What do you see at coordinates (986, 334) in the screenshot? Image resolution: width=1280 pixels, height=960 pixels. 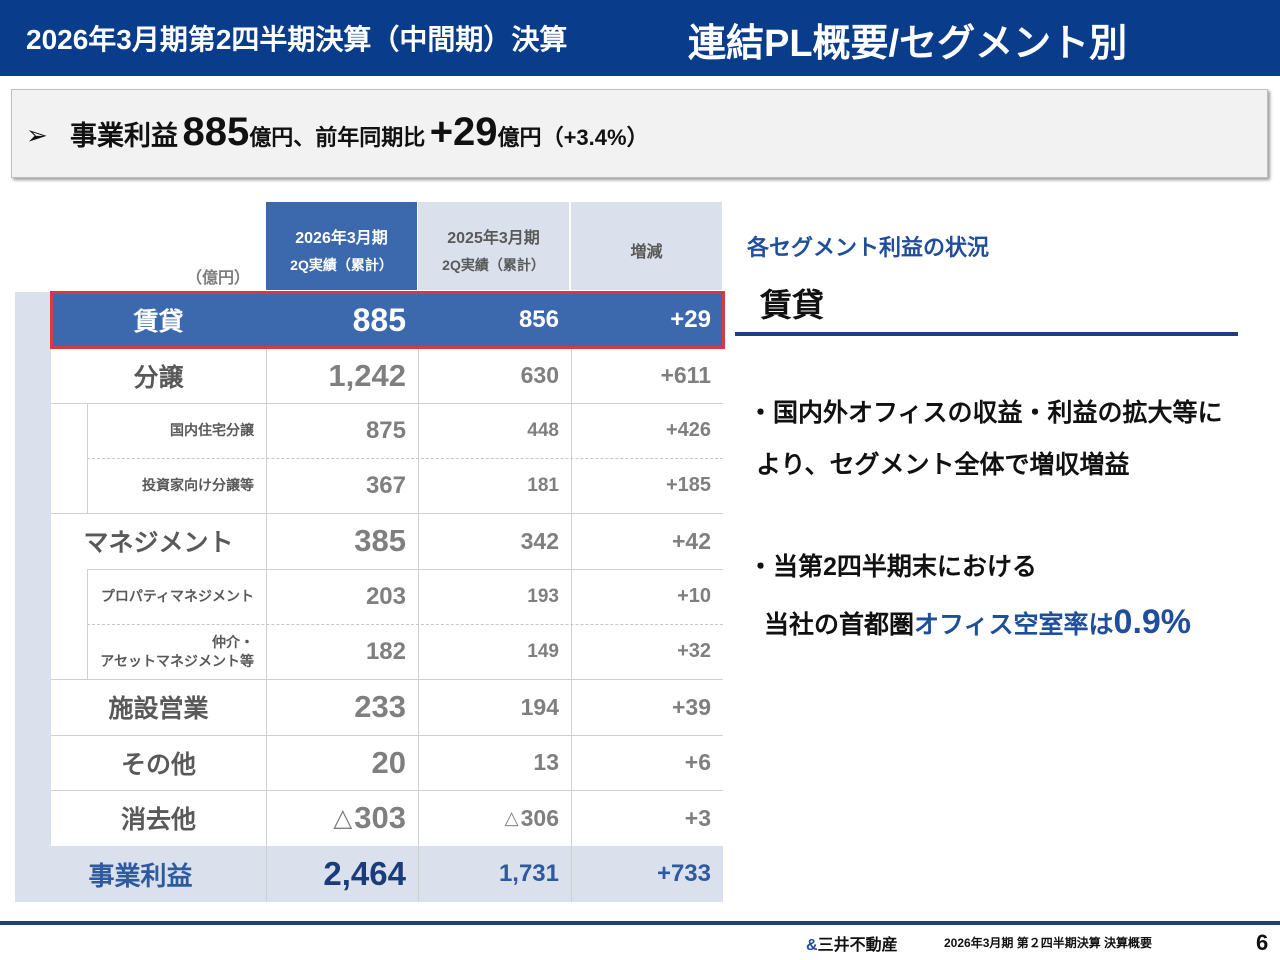 I see `segment-divider` at bounding box center [986, 334].